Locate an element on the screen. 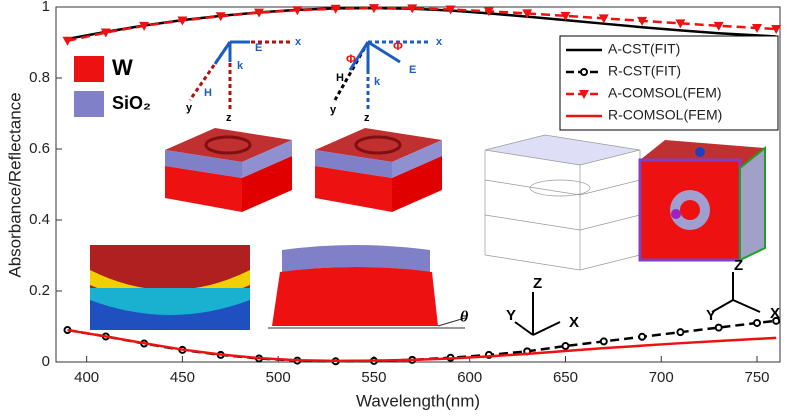 The width and height of the screenshot is (800, 416). y-tick-label: 0.2 is located at coordinates (39, 290).